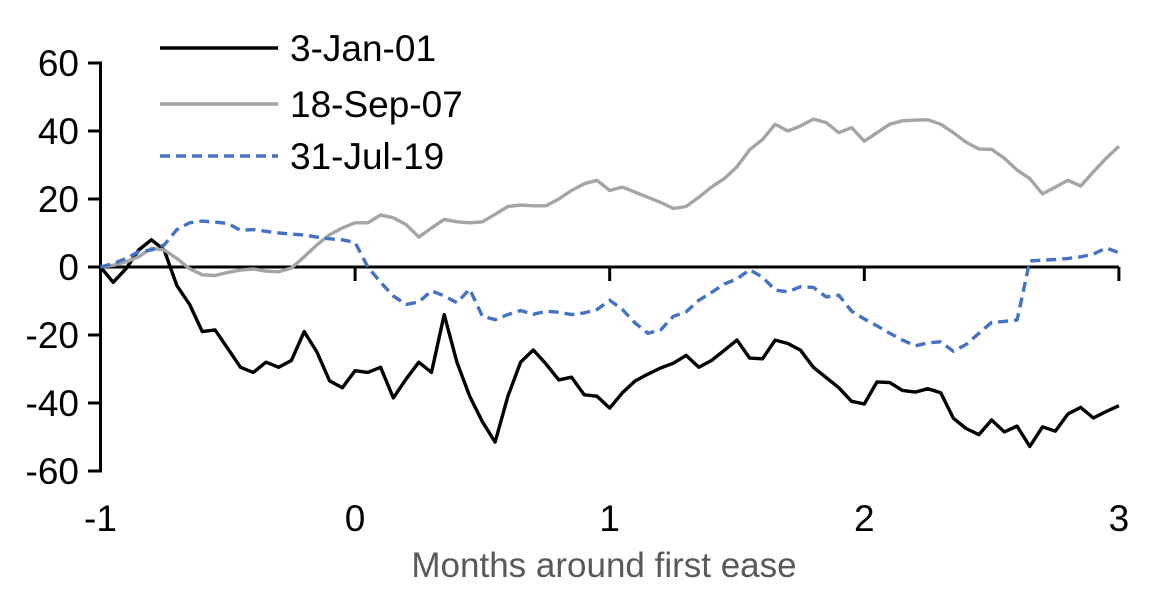 This screenshot has width=1152, height=597. I want to click on x-tick-label-1: 1, so click(609, 518).